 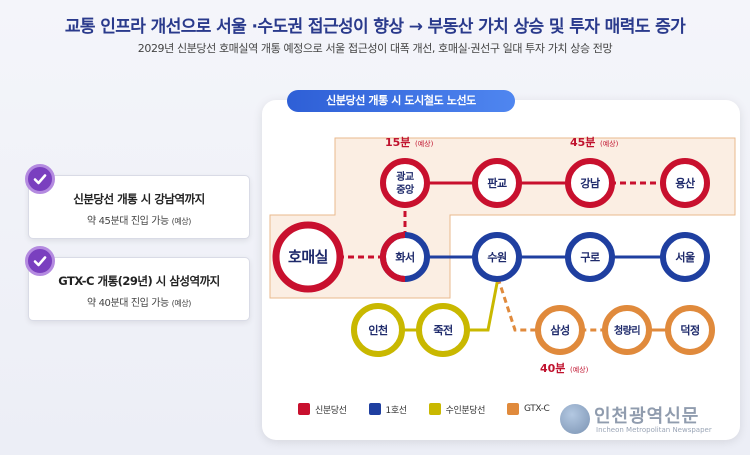 I want to click on station-gangnam: 강남, so click(x=590, y=183).